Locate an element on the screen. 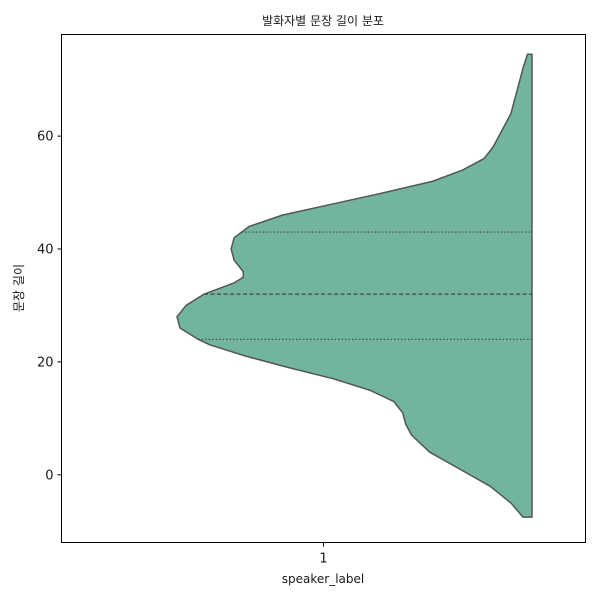 The height and width of the screenshot is (600, 600). x-axis-label: speaker_label is located at coordinates (323, 579).